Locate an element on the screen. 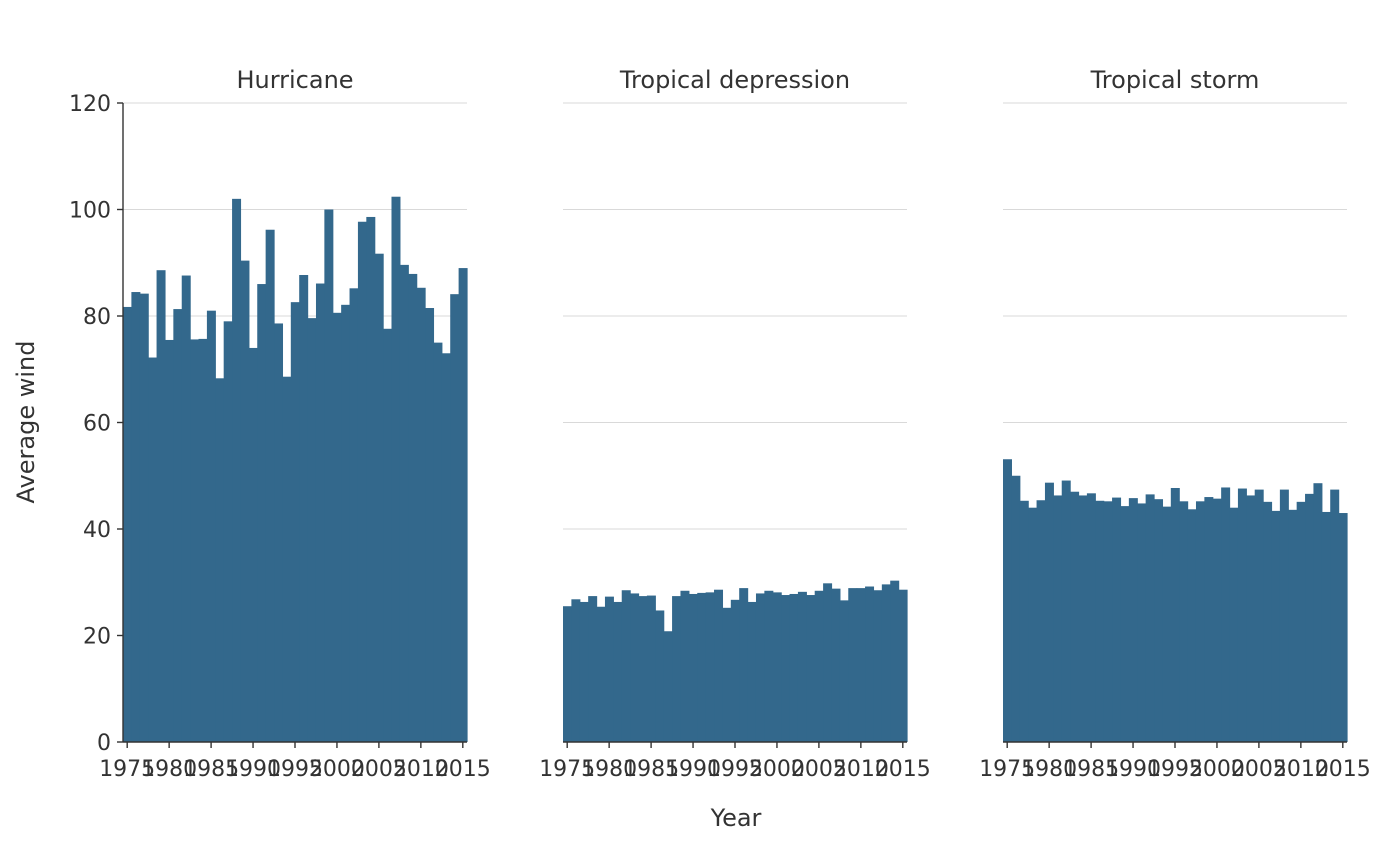 This screenshot has height=866, width=1400. y-tick-label: 80 is located at coordinates (97, 317).